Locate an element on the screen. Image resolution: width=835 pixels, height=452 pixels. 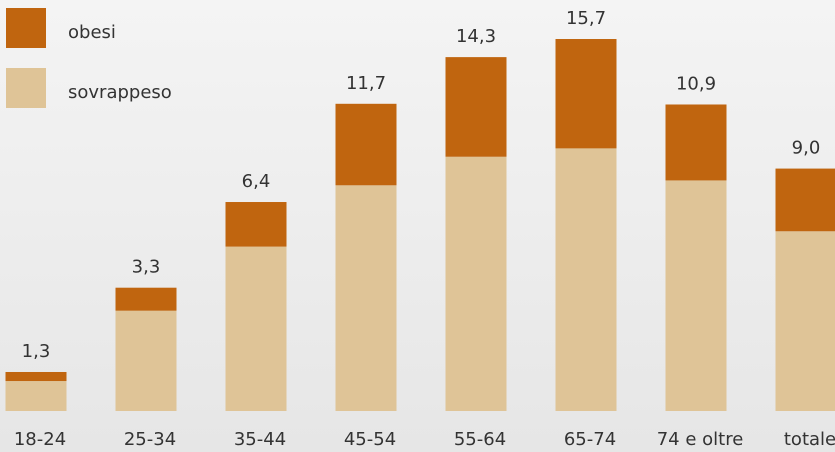
x-tick-label: 18-24 is located at coordinates (40, 439).